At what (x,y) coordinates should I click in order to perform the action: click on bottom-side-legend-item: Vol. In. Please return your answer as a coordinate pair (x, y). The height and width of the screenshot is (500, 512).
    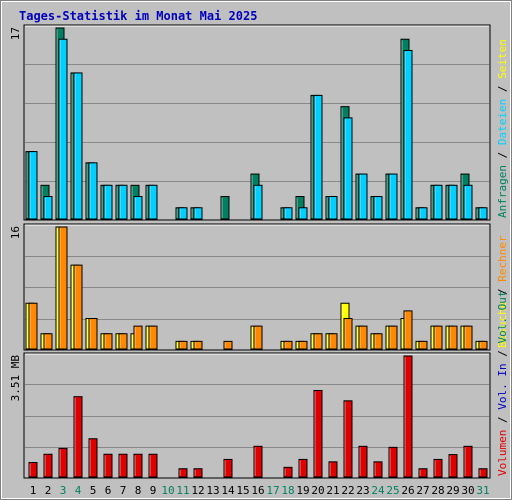
    Looking at the image, I should click on (502, 386).